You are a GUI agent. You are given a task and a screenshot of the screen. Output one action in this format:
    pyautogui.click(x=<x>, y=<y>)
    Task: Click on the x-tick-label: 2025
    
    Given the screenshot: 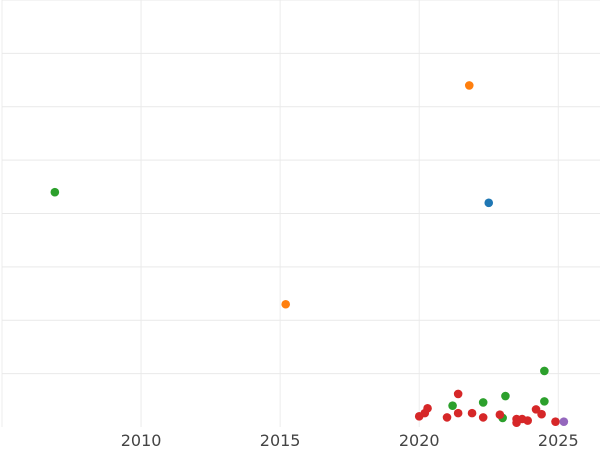 What is the action you would take?
    pyautogui.click(x=558, y=440)
    